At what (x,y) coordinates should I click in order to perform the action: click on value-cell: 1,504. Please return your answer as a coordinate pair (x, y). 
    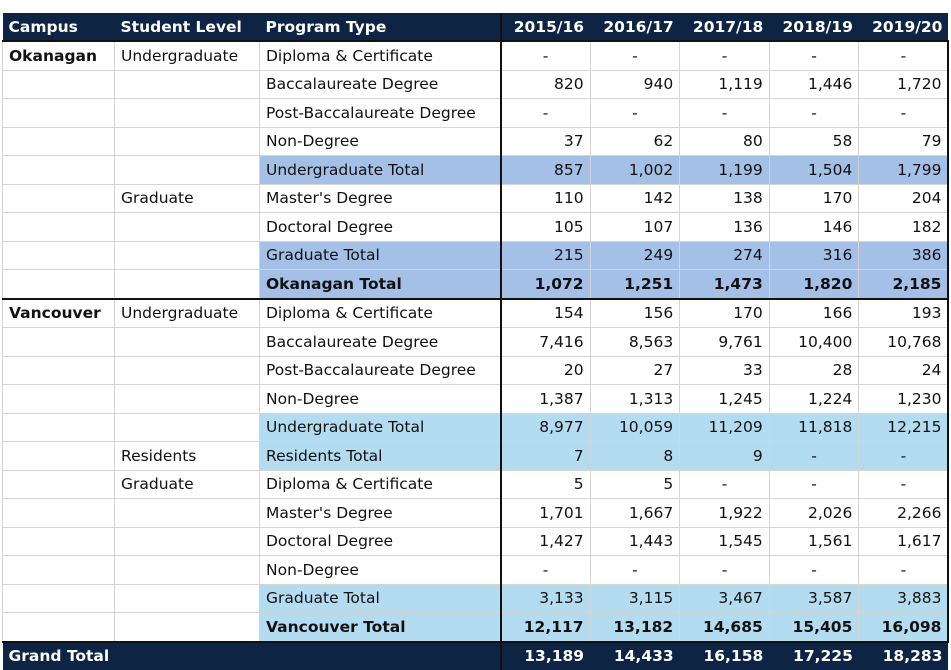
    Looking at the image, I should click on (813, 169).